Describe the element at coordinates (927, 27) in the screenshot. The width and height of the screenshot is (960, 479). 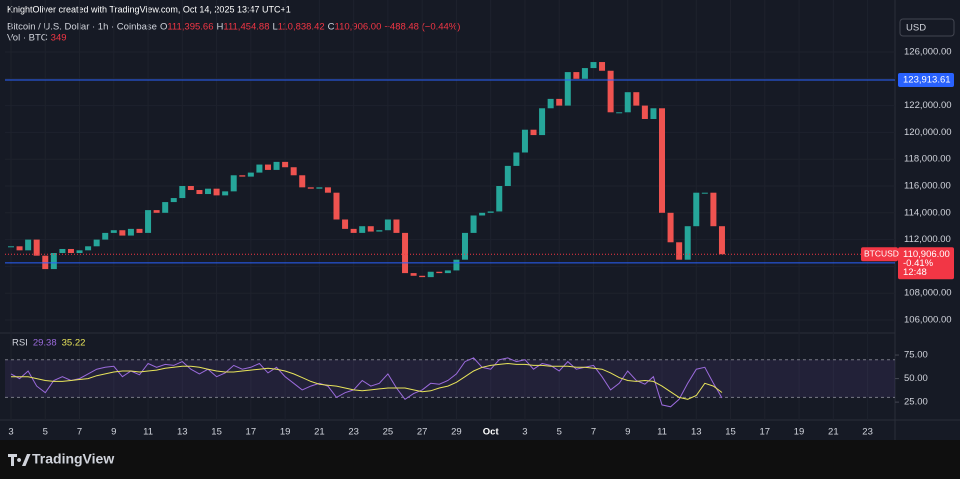
I see `currency-box` at that location.